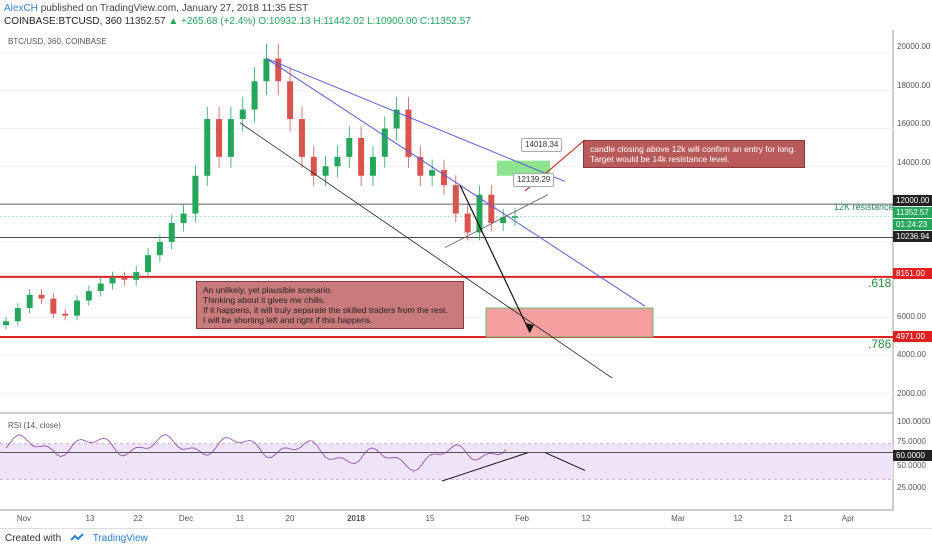 The image size is (932, 550). I want to click on projection-arrow-icon, so click(530, 328).